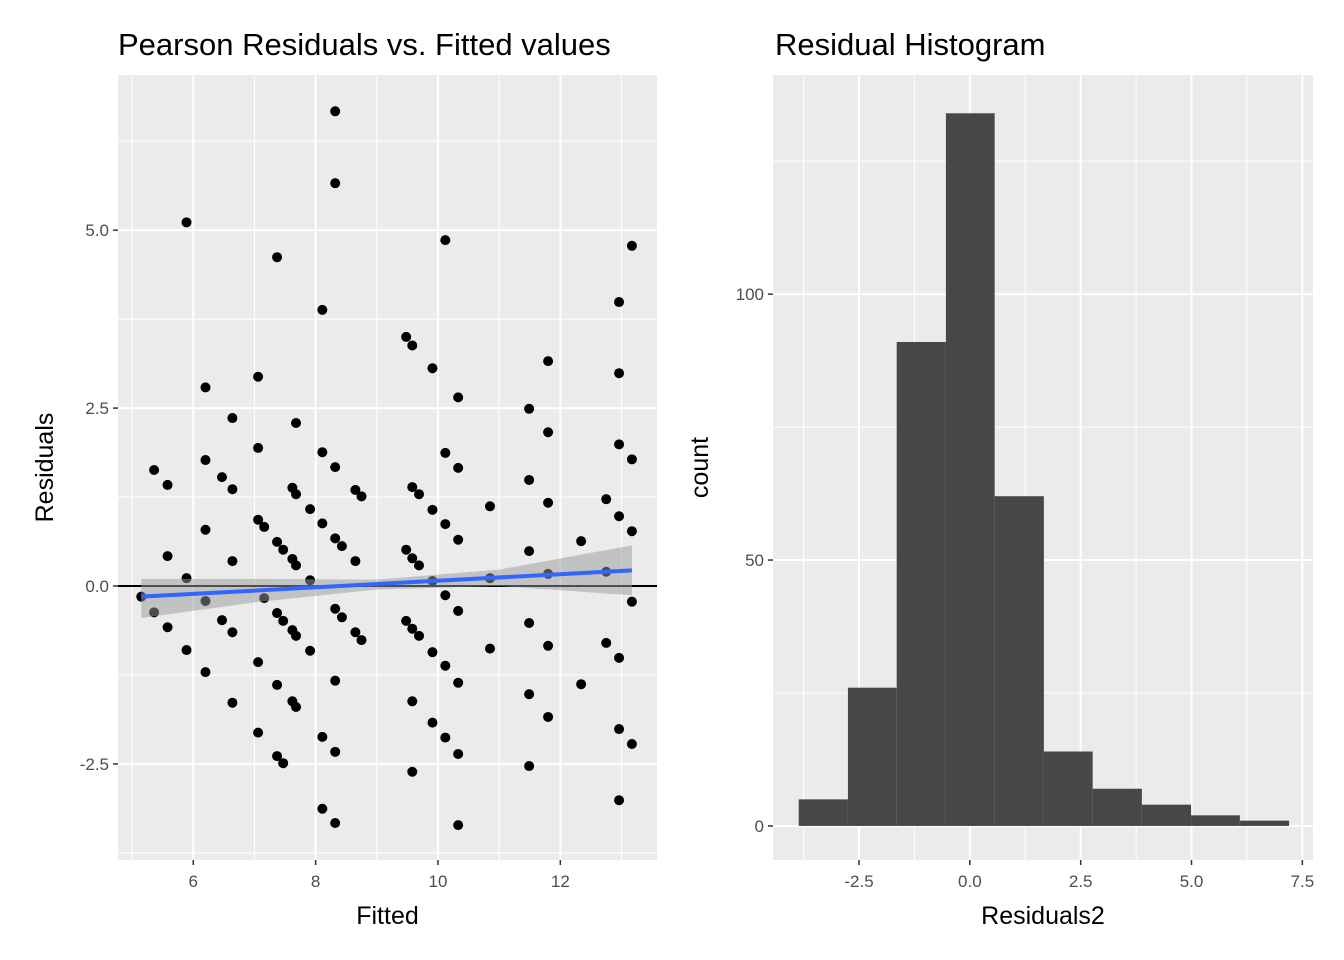  I want to click on y-tick-label: 5.0, so click(97, 230).